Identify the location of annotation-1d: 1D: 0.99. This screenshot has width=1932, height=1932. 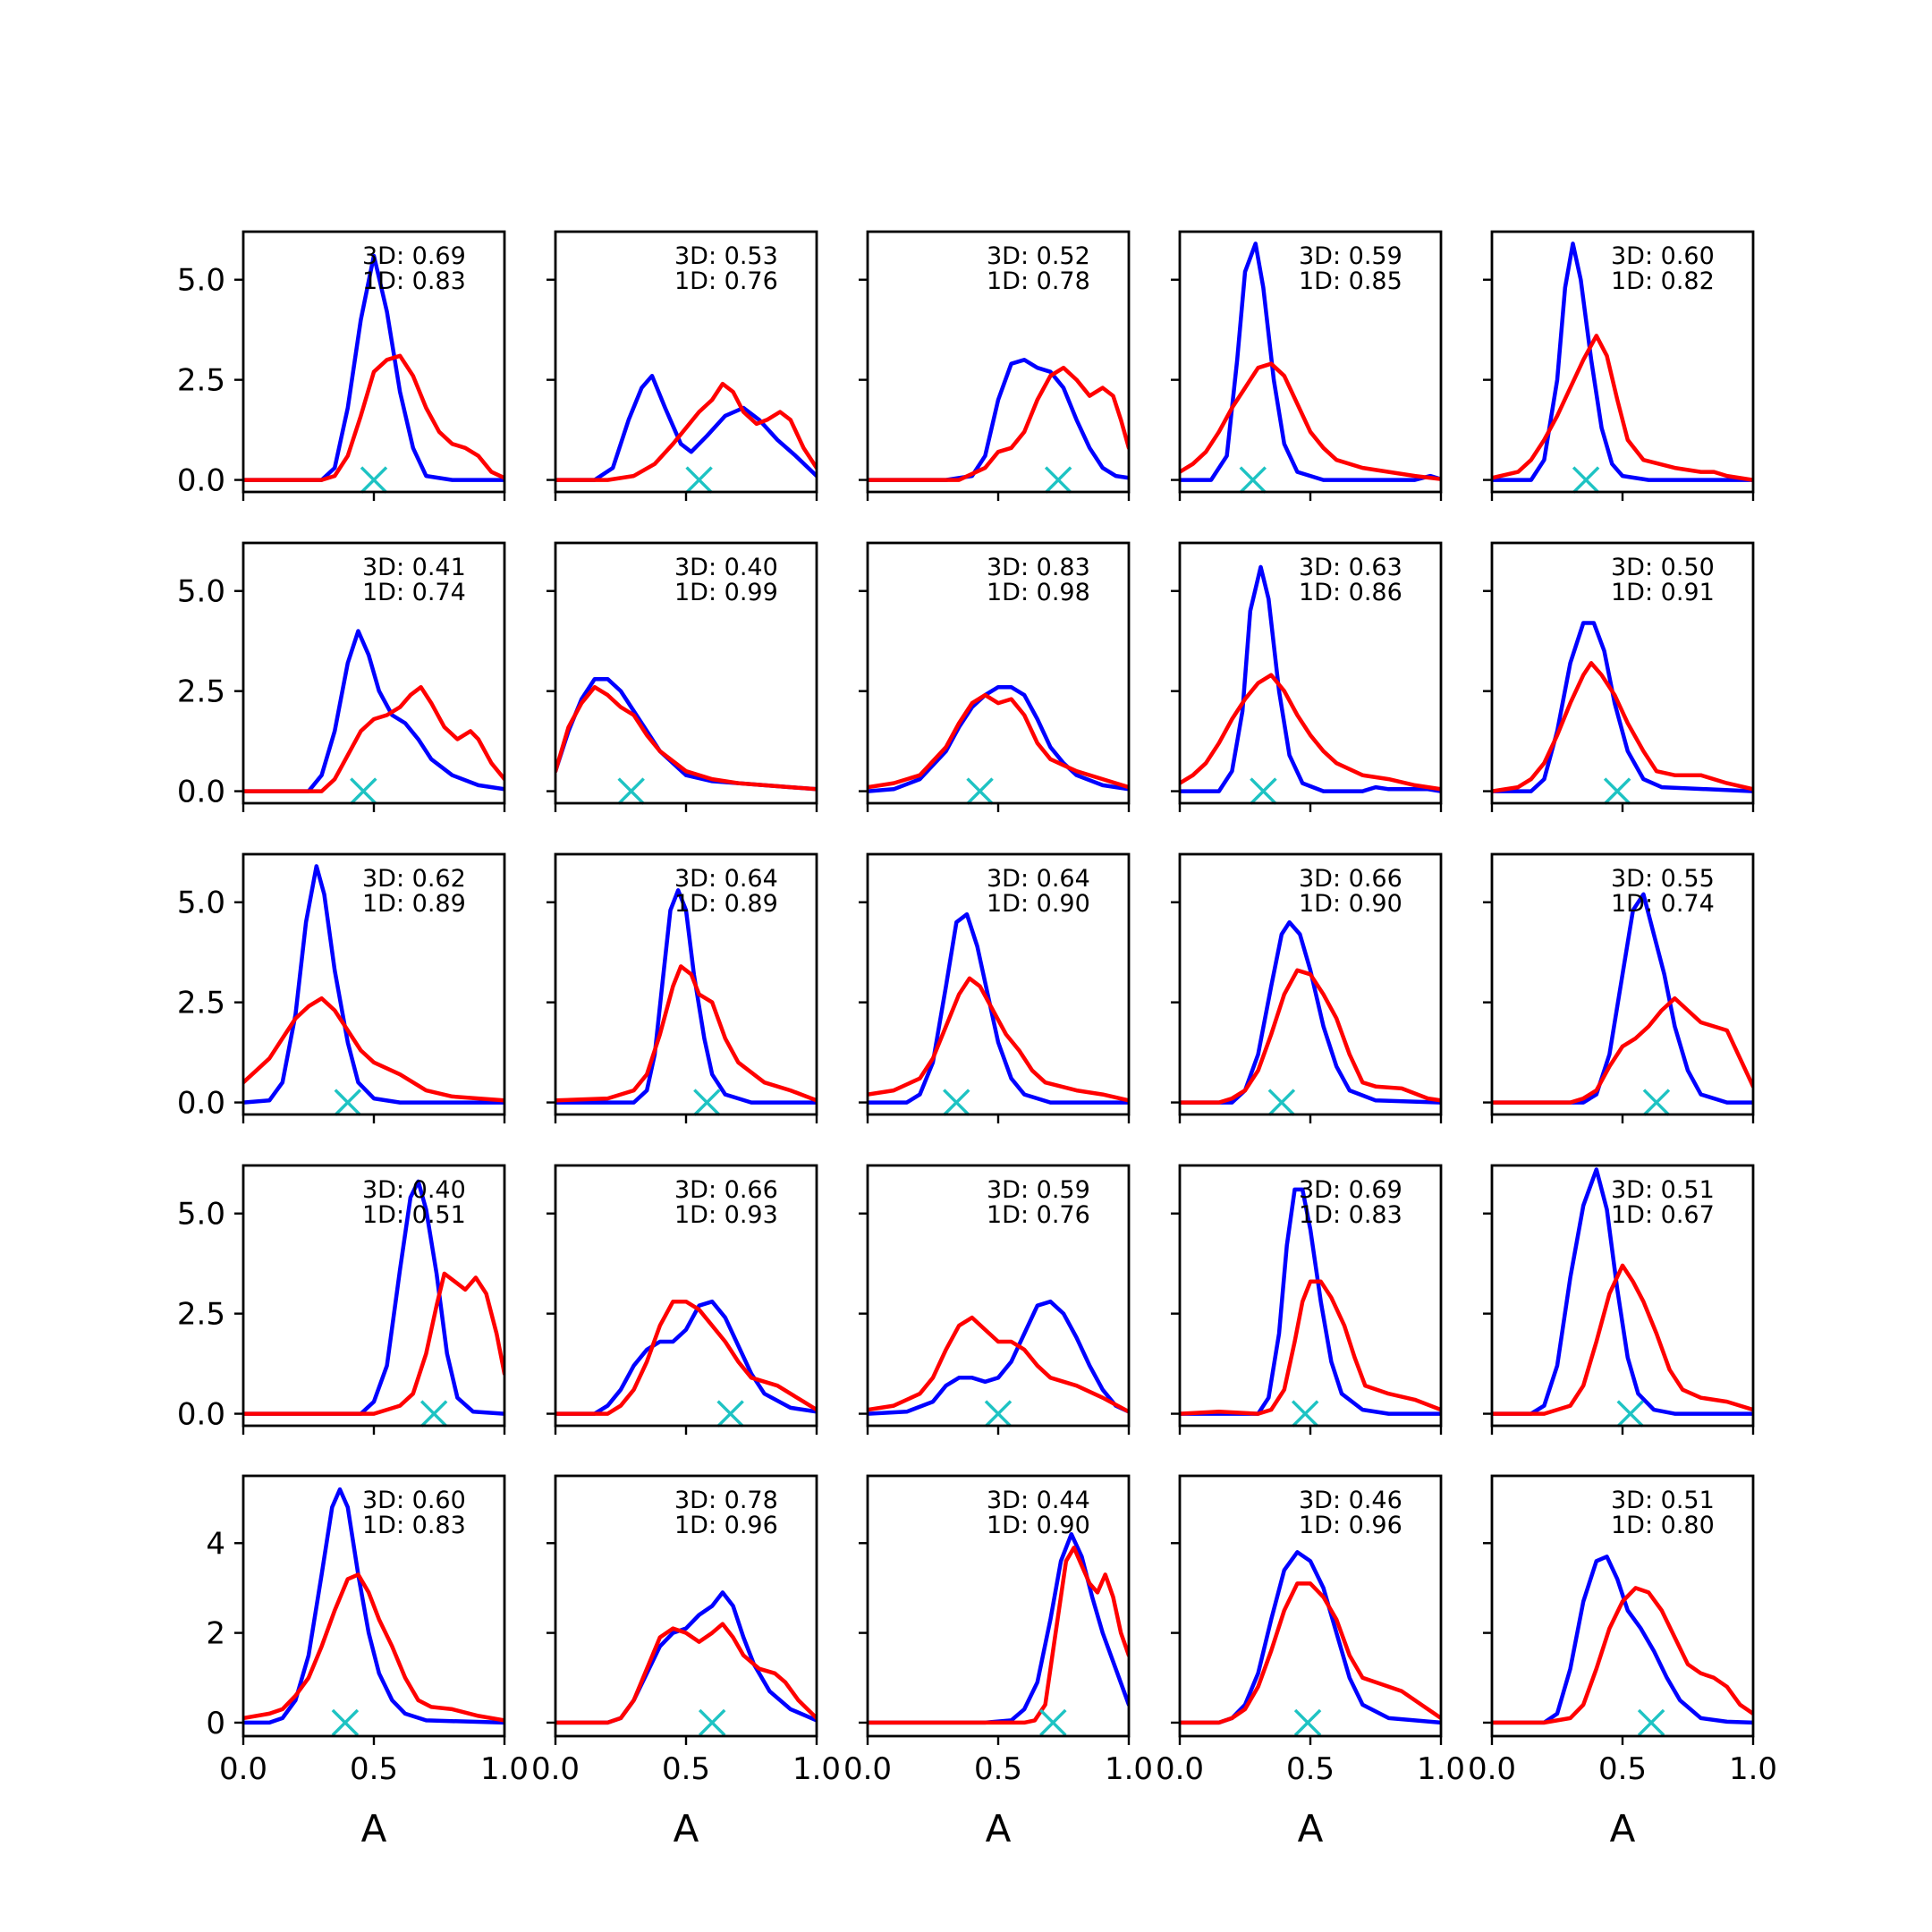
(726, 592).